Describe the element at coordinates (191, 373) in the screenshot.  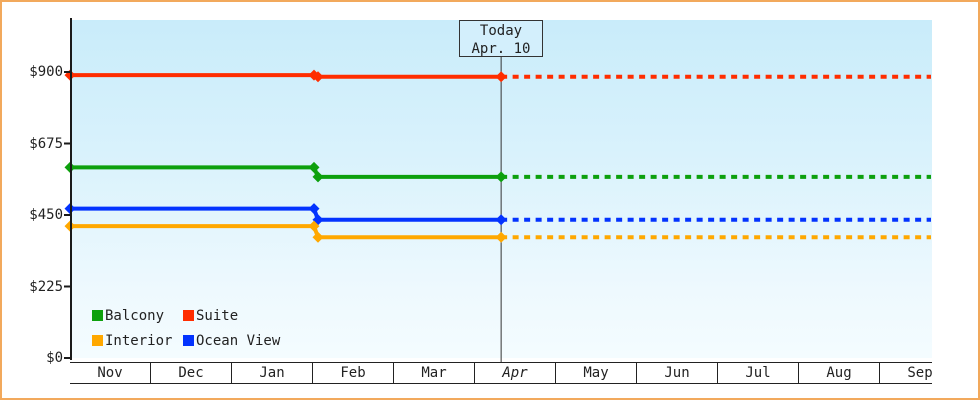
I see `month-cell-dec: Dec` at that location.